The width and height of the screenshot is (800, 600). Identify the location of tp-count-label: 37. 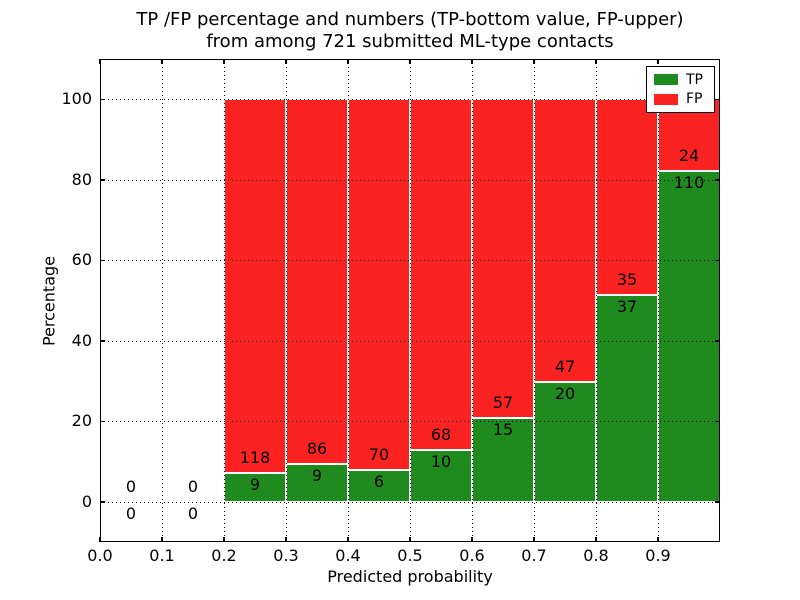
(627, 306).